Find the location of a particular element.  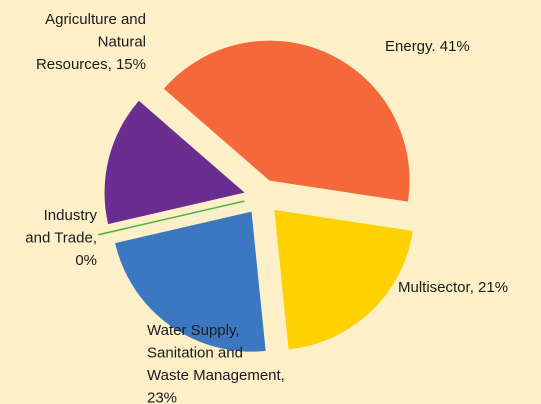

slice-label: 23% is located at coordinates (162, 396).